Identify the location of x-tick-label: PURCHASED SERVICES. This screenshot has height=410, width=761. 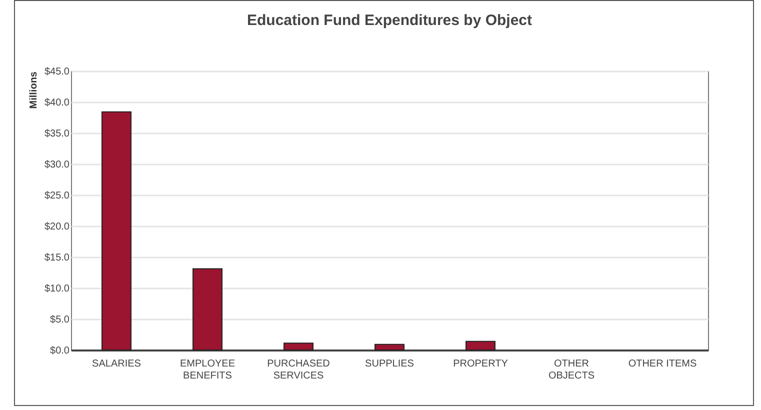
(298, 370).